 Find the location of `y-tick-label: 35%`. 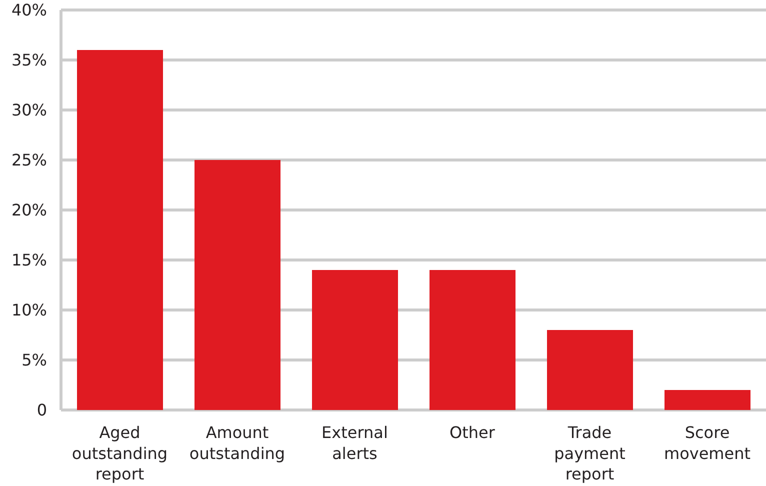

y-tick-label: 35% is located at coordinates (29, 60).